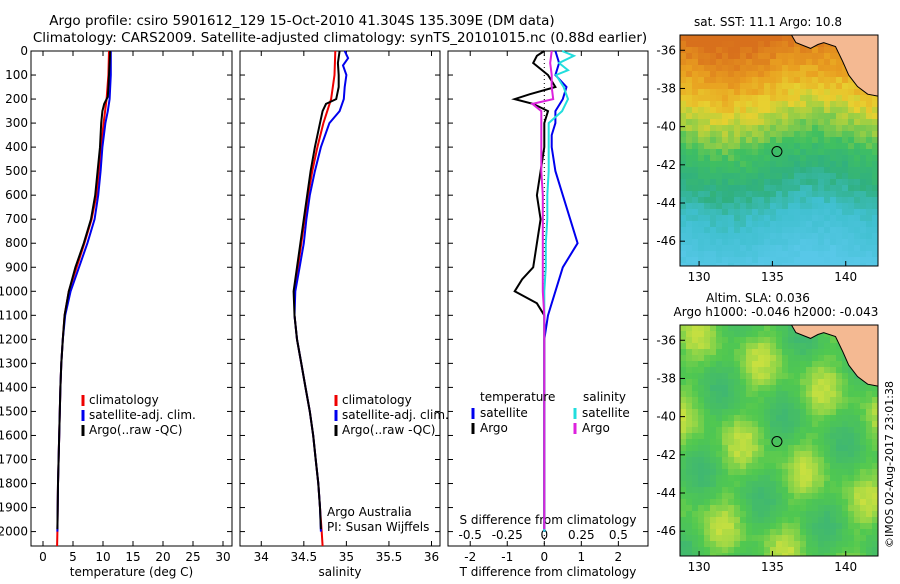  I want to click on depth-tick-label: 1400, so click(14, 387).